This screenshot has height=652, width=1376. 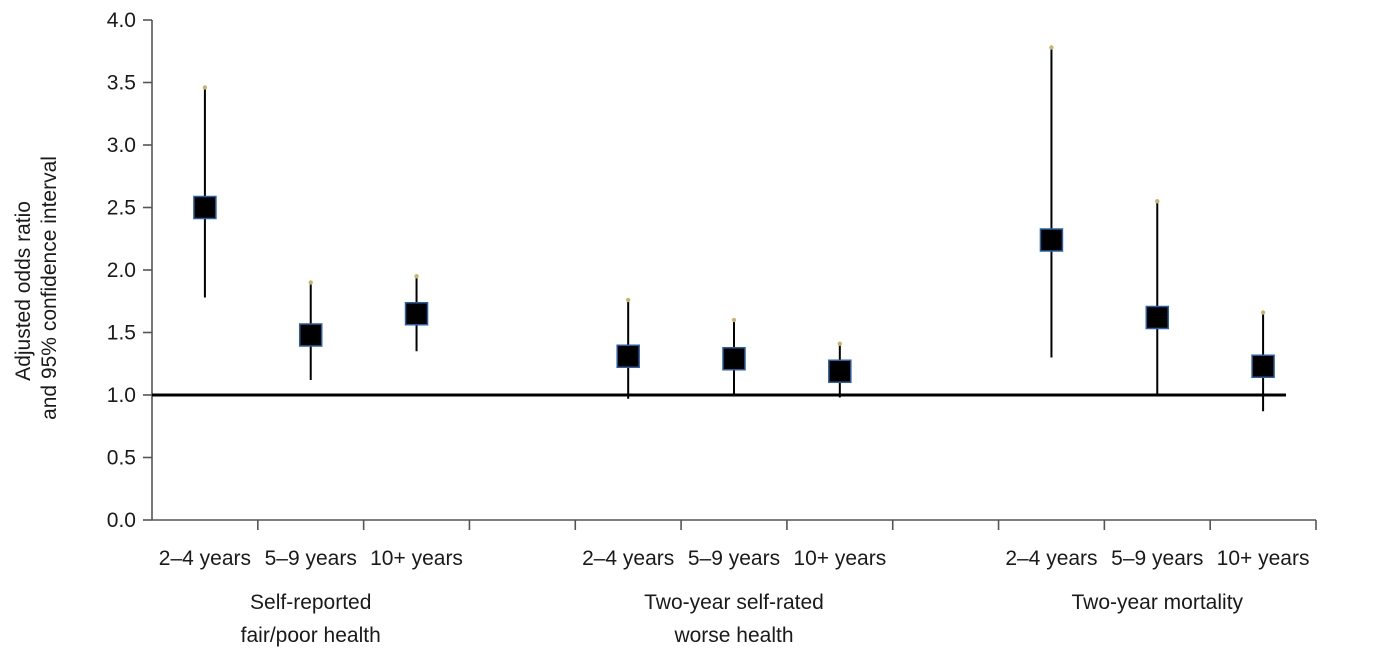 What do you see at coordinates (121, 208) in the screenshot?
I see `y-tick-label: 2.5` at bounding box center [121, 208].